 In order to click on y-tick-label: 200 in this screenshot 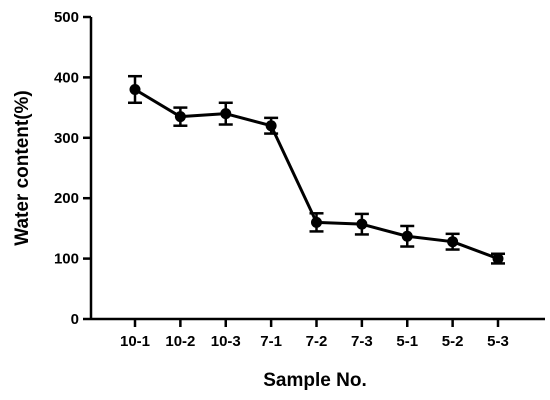, I will do `click(66, 198)`.